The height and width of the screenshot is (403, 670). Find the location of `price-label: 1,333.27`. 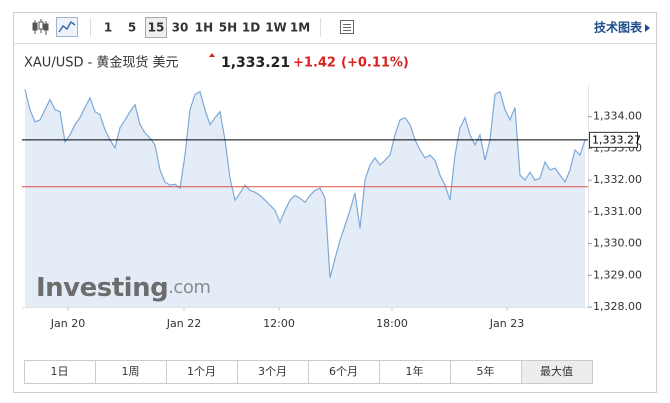

price-label: 1,333.27 is located at coordinates (616, 139).